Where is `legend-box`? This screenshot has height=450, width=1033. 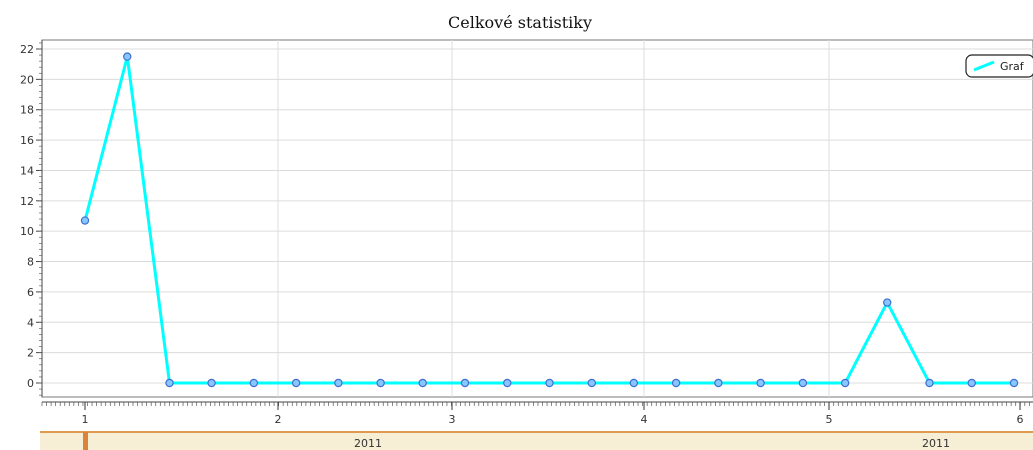
legend-box is located at coordinates (999, 66).